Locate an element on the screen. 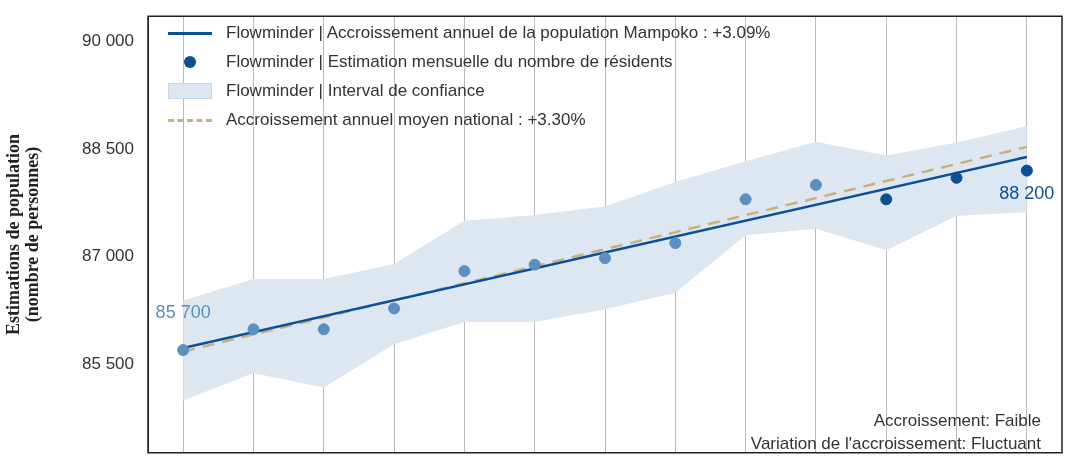  legend-label: Accroissement annuel moyen national : +3.30% is located at coordinates (406, 119).